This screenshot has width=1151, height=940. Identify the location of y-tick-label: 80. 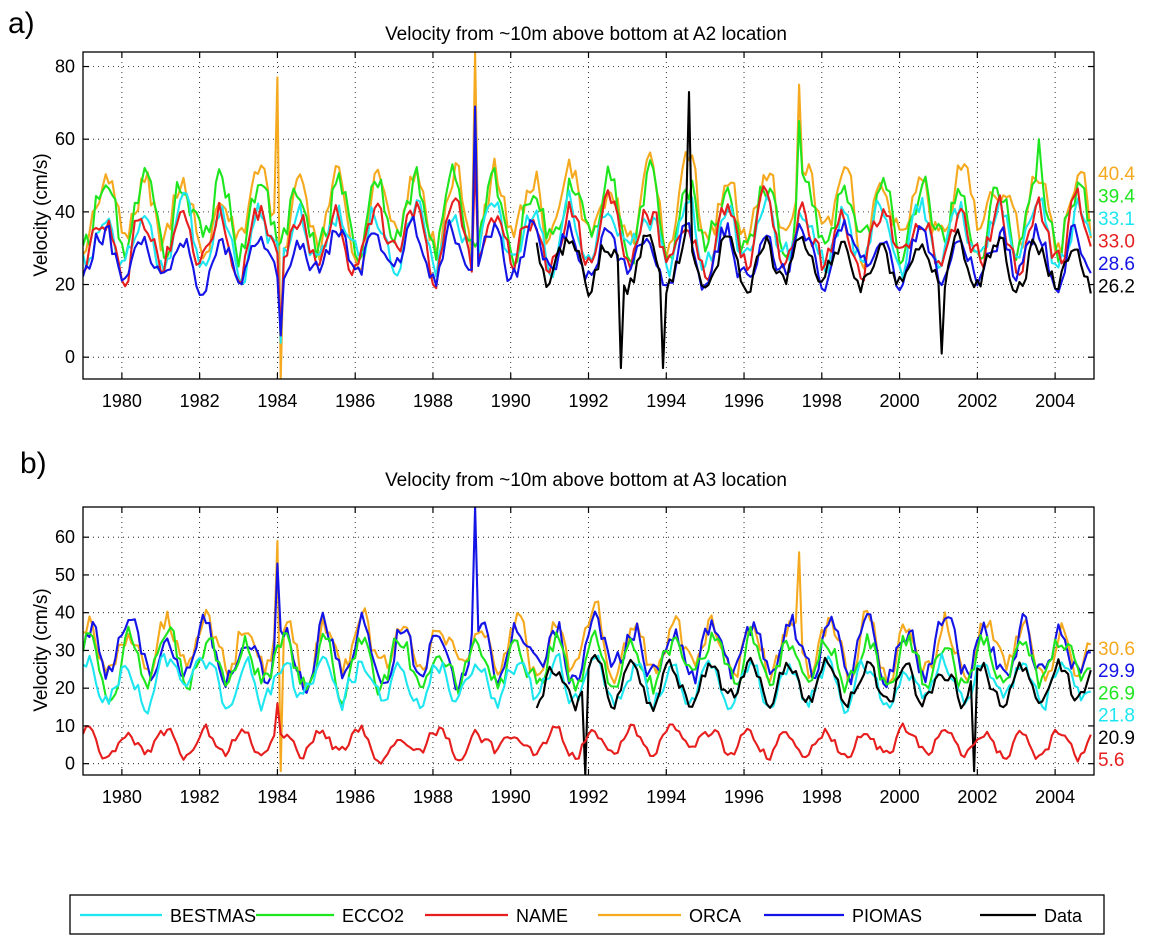
(65, 67).